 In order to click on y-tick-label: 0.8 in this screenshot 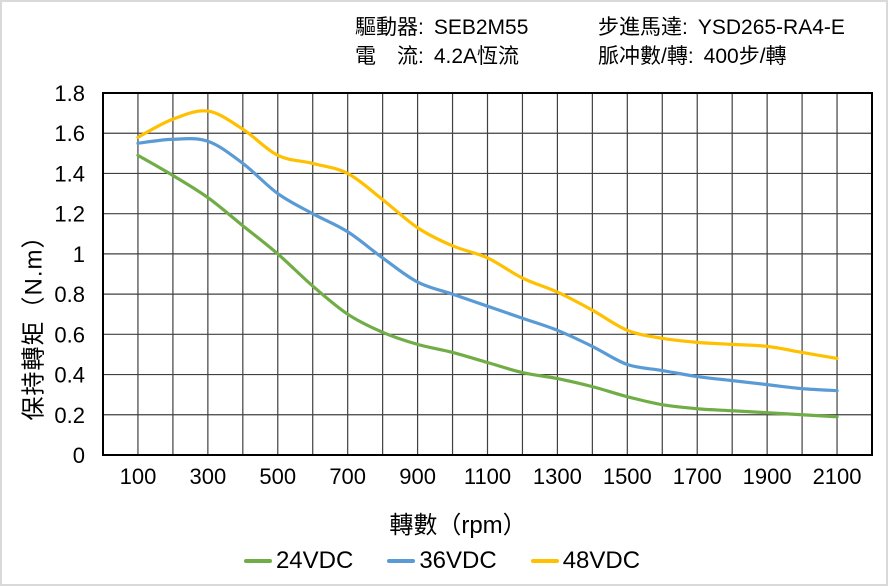, I will do `click(69, 294)`.